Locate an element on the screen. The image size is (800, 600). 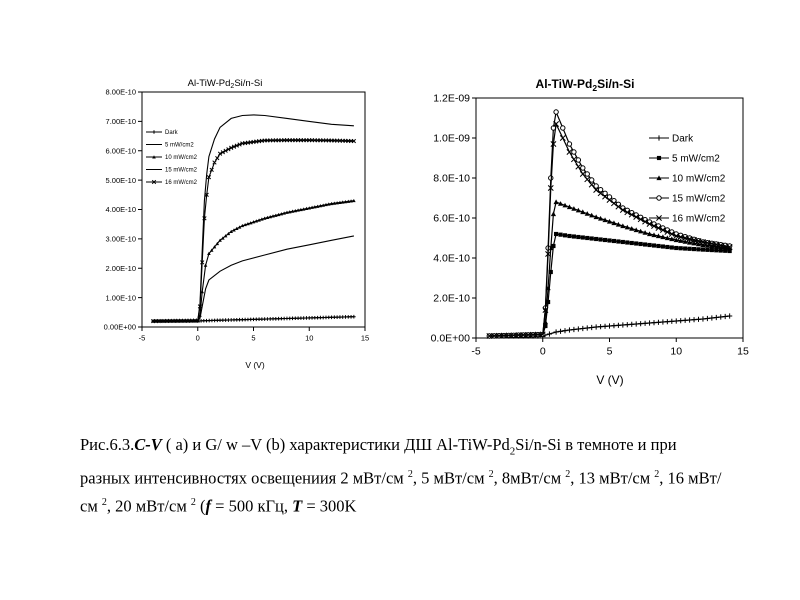
chart-b-title: Al-TiW-Pd2Si/n-Si is located at coordinates (585, 85).